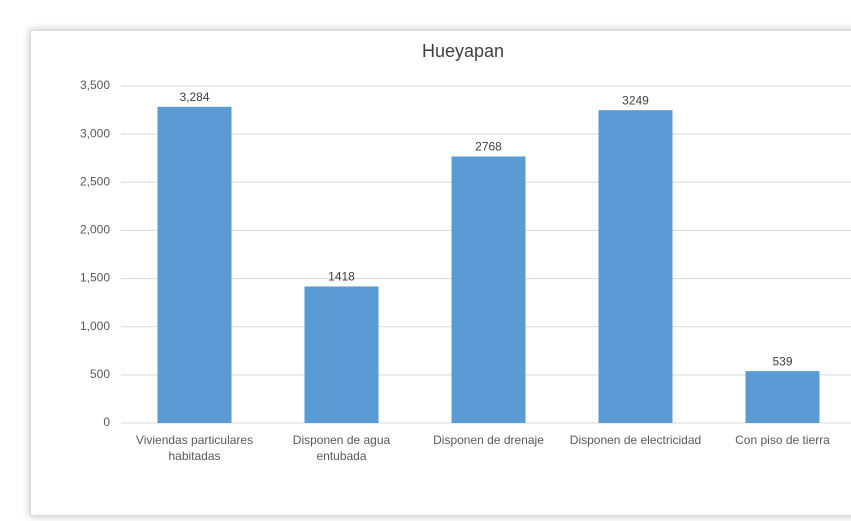 The image size is (851, 521). What do you see at coordinates (194, 448) in the screenshot?
I see `x-tick-label: Viviendas particulares habitadas` at bounding box center [194, 448].